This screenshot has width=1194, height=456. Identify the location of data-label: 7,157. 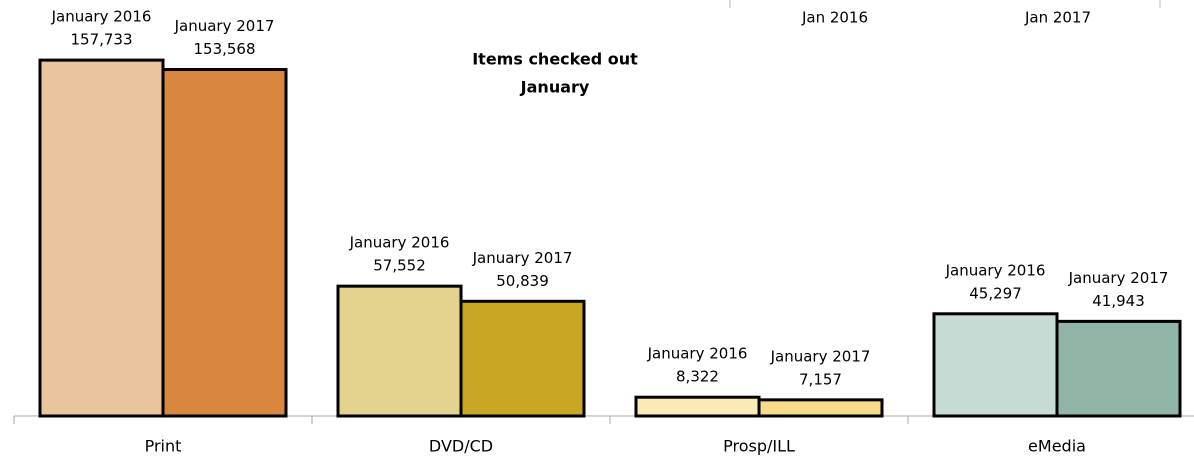
(820, 379).